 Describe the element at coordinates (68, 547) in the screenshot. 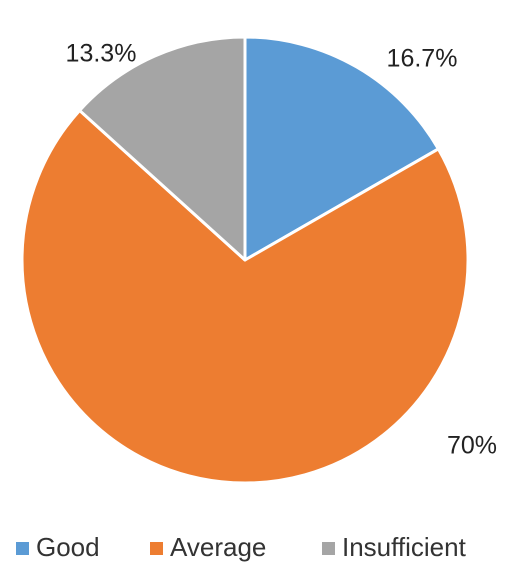

I see `legend-label-good: Good` at that location.